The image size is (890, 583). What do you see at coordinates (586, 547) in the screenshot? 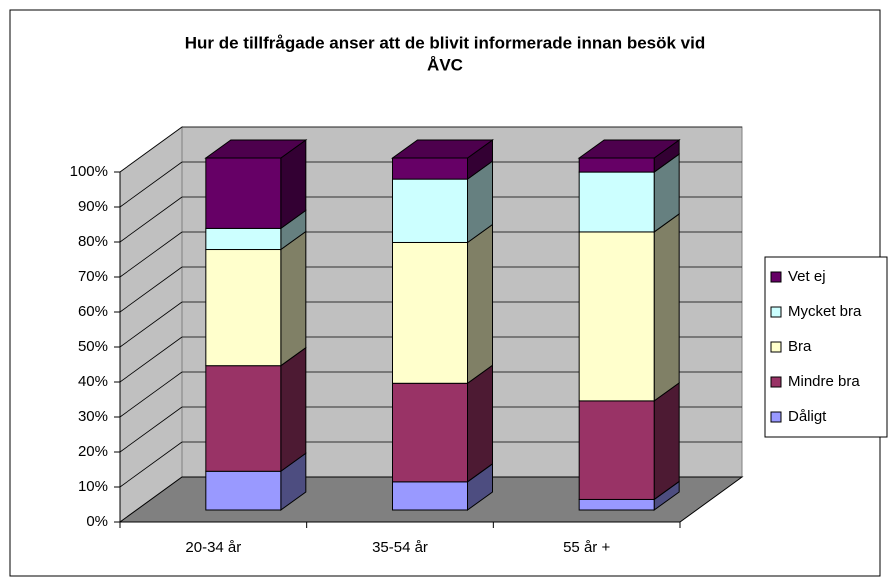
I see `x-tick-label: 55 år +` at bounding box center [586, 547].